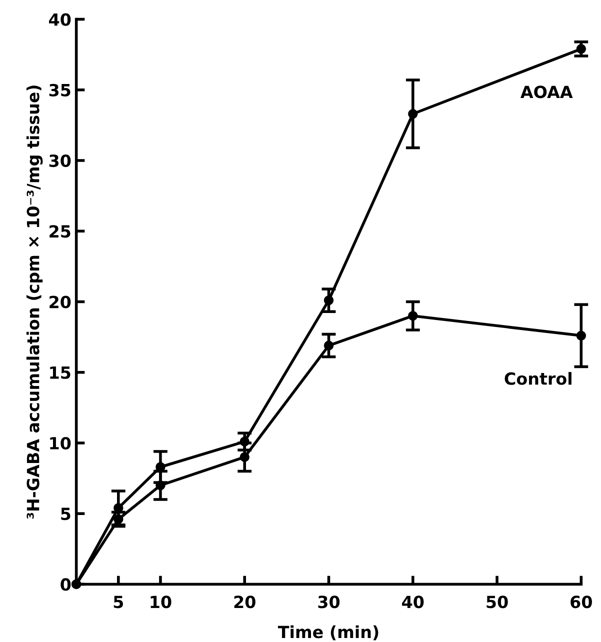 This screenshot has width=601, height=642. Describe the element at coordinates (119, 602) in the screenshot. I see `x-tick-label: 5` at that location.